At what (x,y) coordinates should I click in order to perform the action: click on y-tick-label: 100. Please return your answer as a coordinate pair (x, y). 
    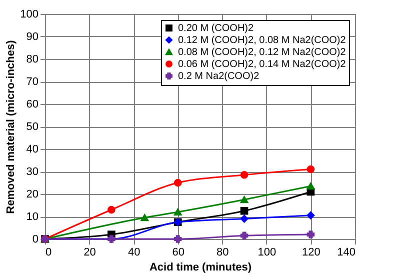
    Looking at the image, I should click on (29, 14).